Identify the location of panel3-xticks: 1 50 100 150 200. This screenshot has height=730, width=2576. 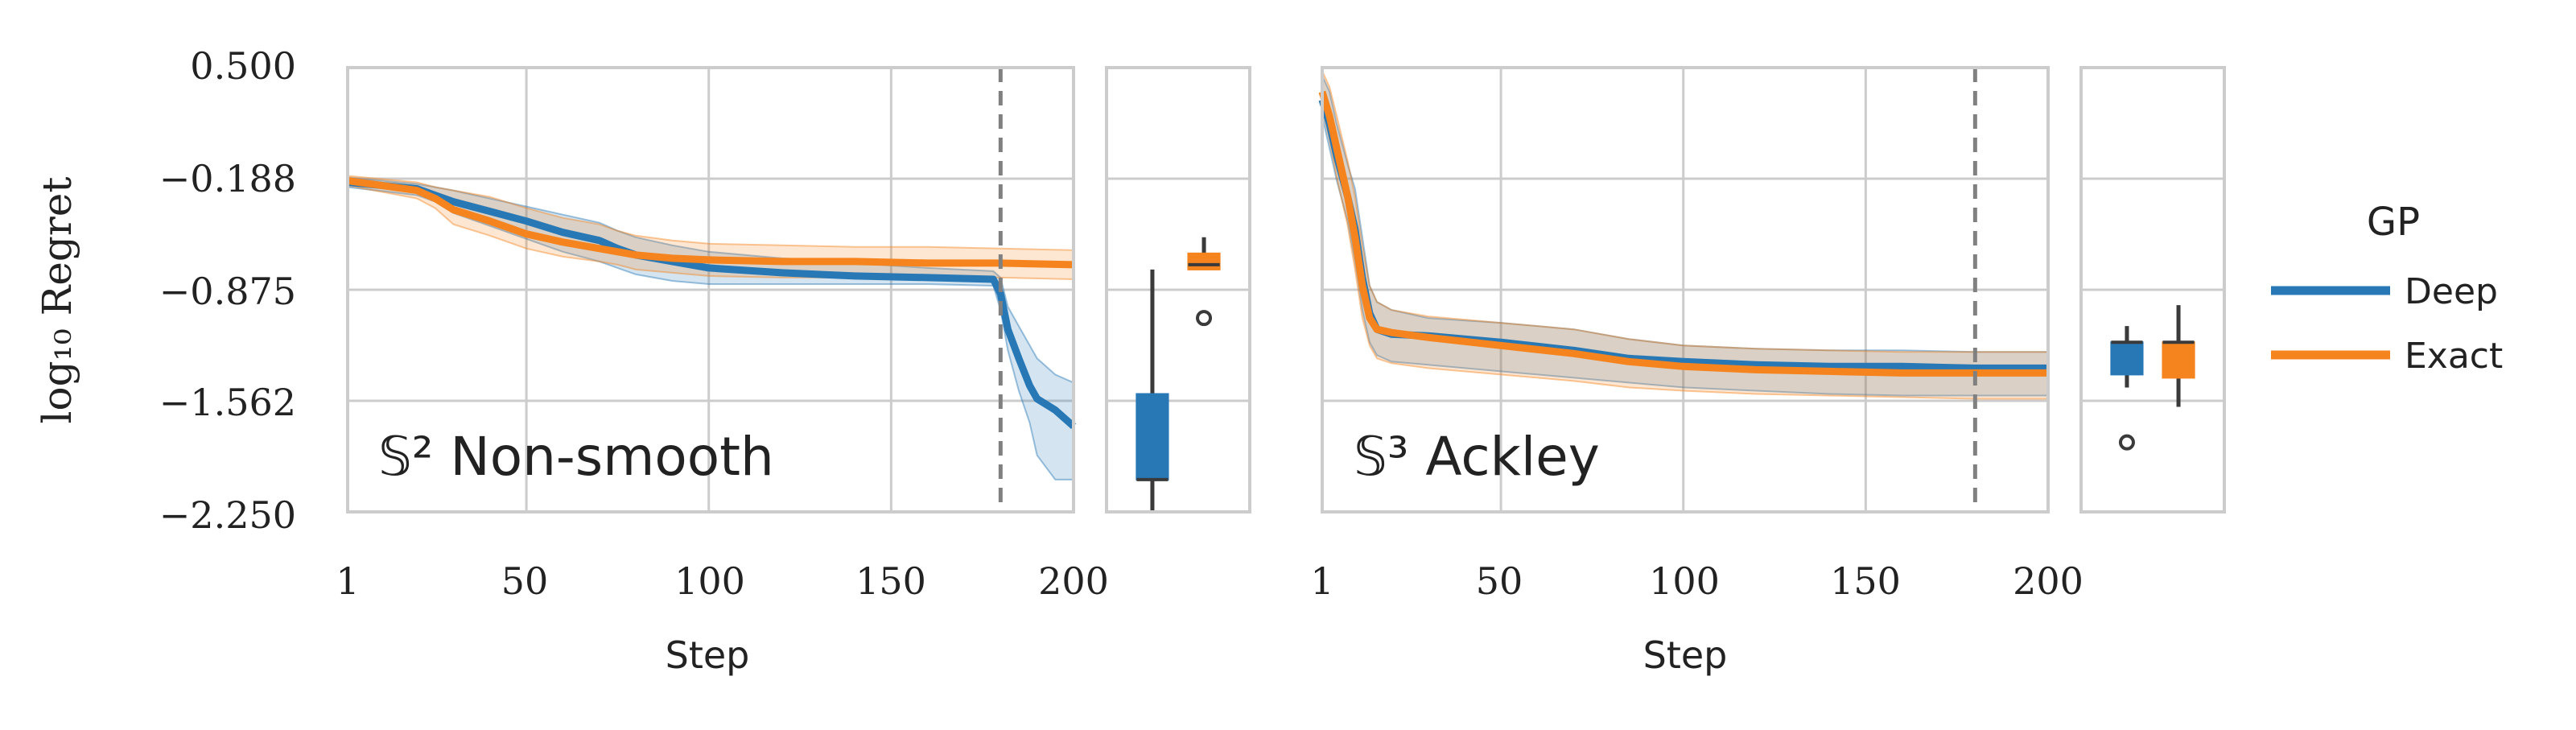
(1696, 581).